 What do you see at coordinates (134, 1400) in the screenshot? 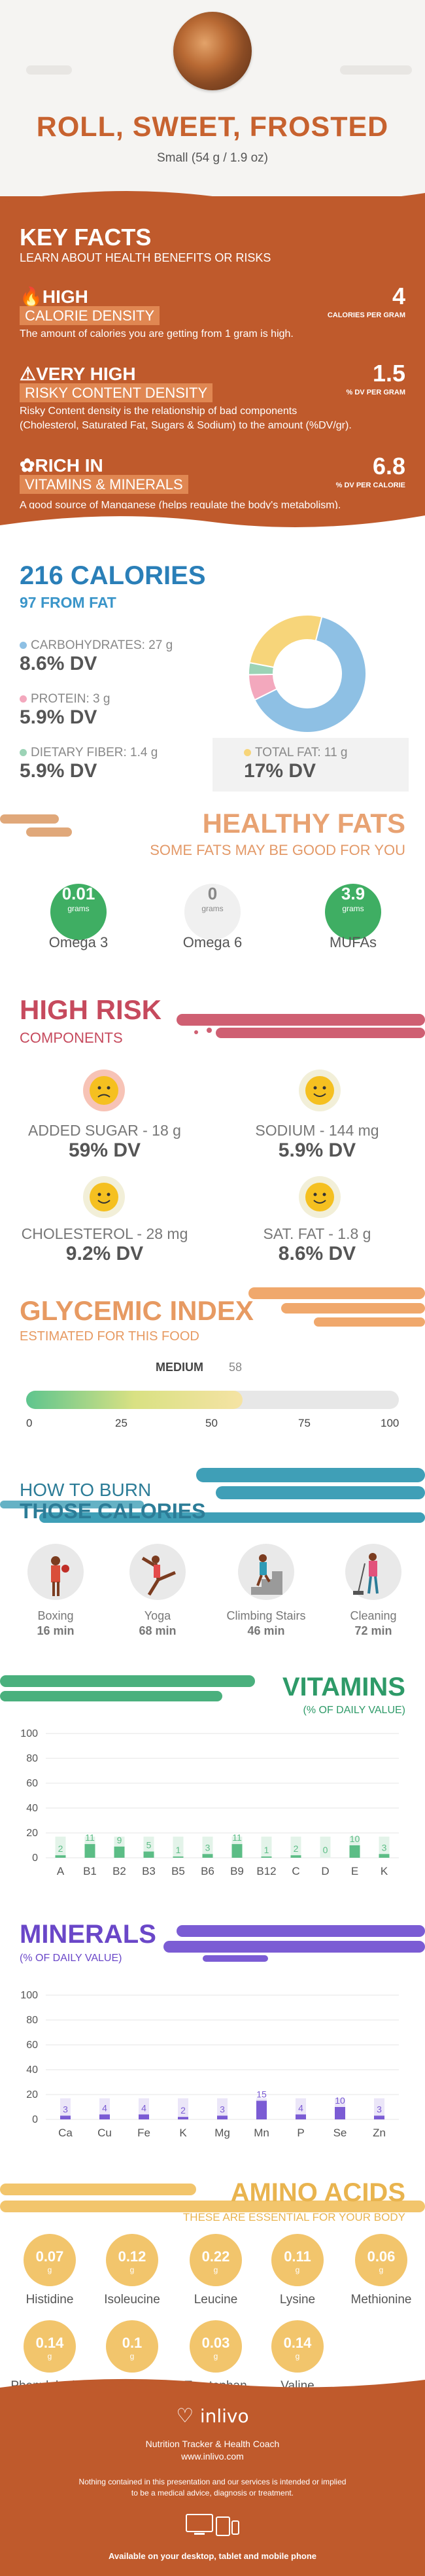
I see `gi-bar-fill` at bounding box center [134, 1400].